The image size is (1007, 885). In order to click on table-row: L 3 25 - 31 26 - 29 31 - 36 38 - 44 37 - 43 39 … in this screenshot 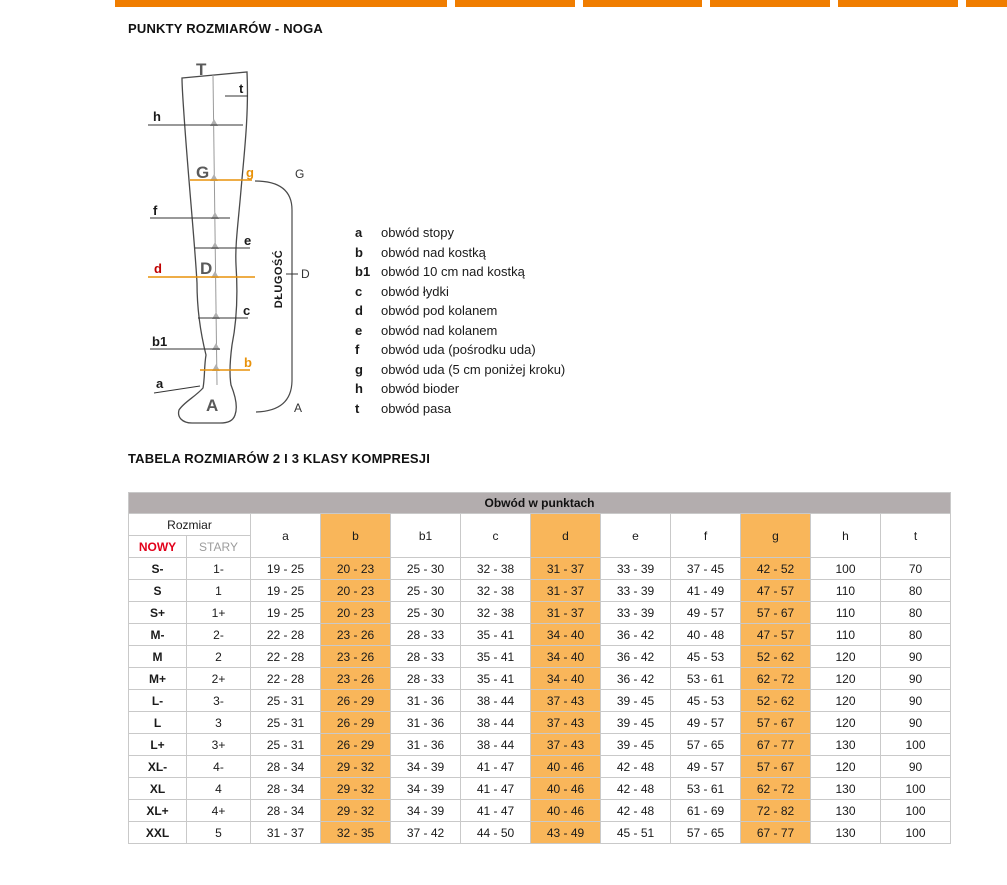, I will do `click(539, 722)`.